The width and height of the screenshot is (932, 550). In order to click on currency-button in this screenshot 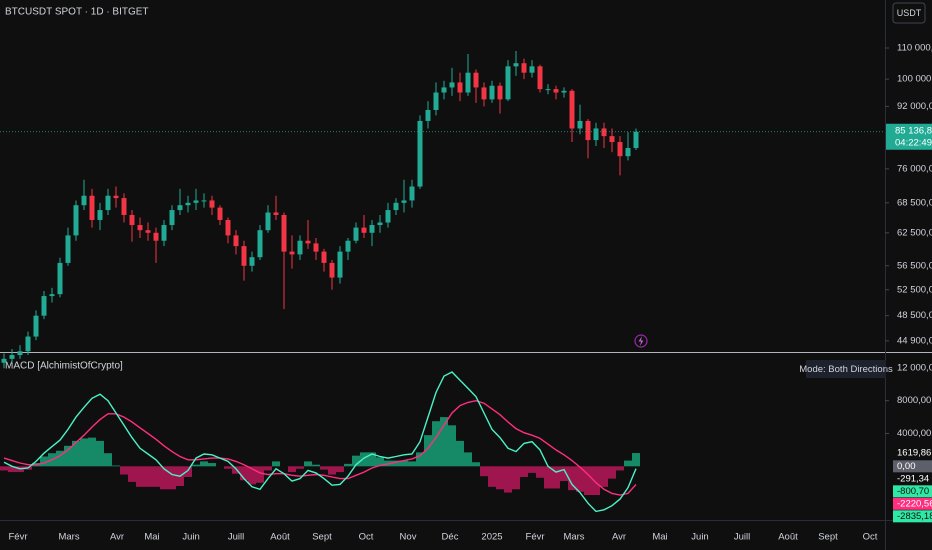, I will do `click(909, 13)`.